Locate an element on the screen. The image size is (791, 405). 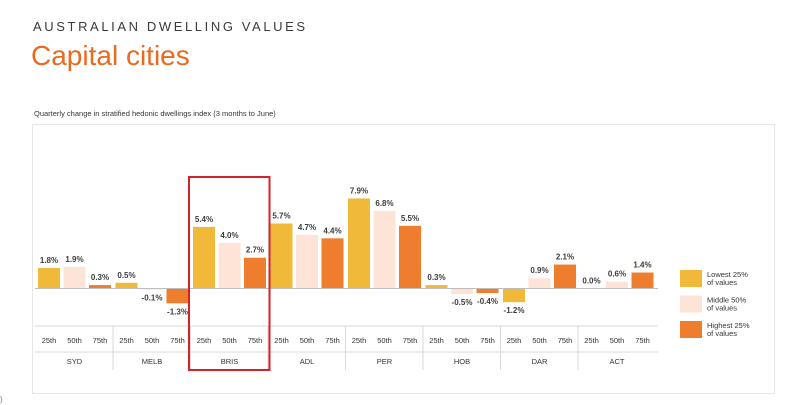
data-label-hob-50th: -0.5% is located at coordinates (462, 302).